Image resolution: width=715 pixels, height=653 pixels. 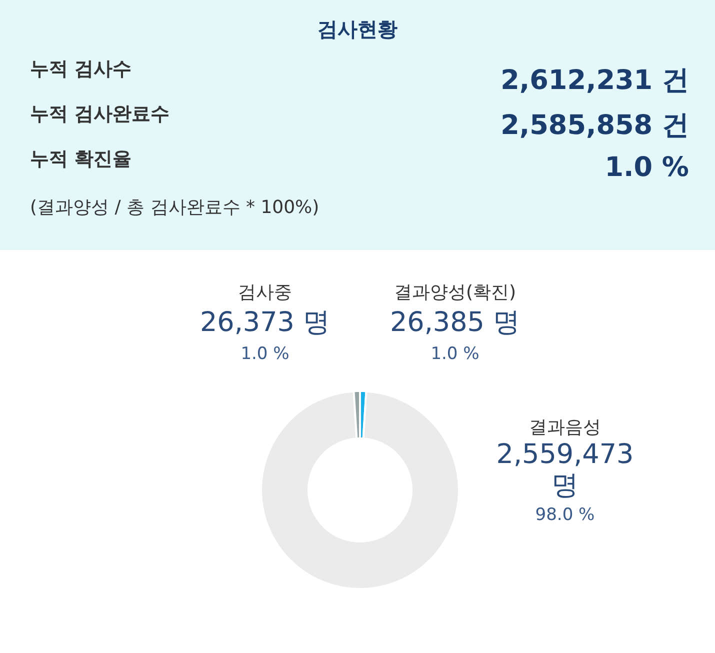 I want to click on text: 검사현황, so click(x=357, y=29).